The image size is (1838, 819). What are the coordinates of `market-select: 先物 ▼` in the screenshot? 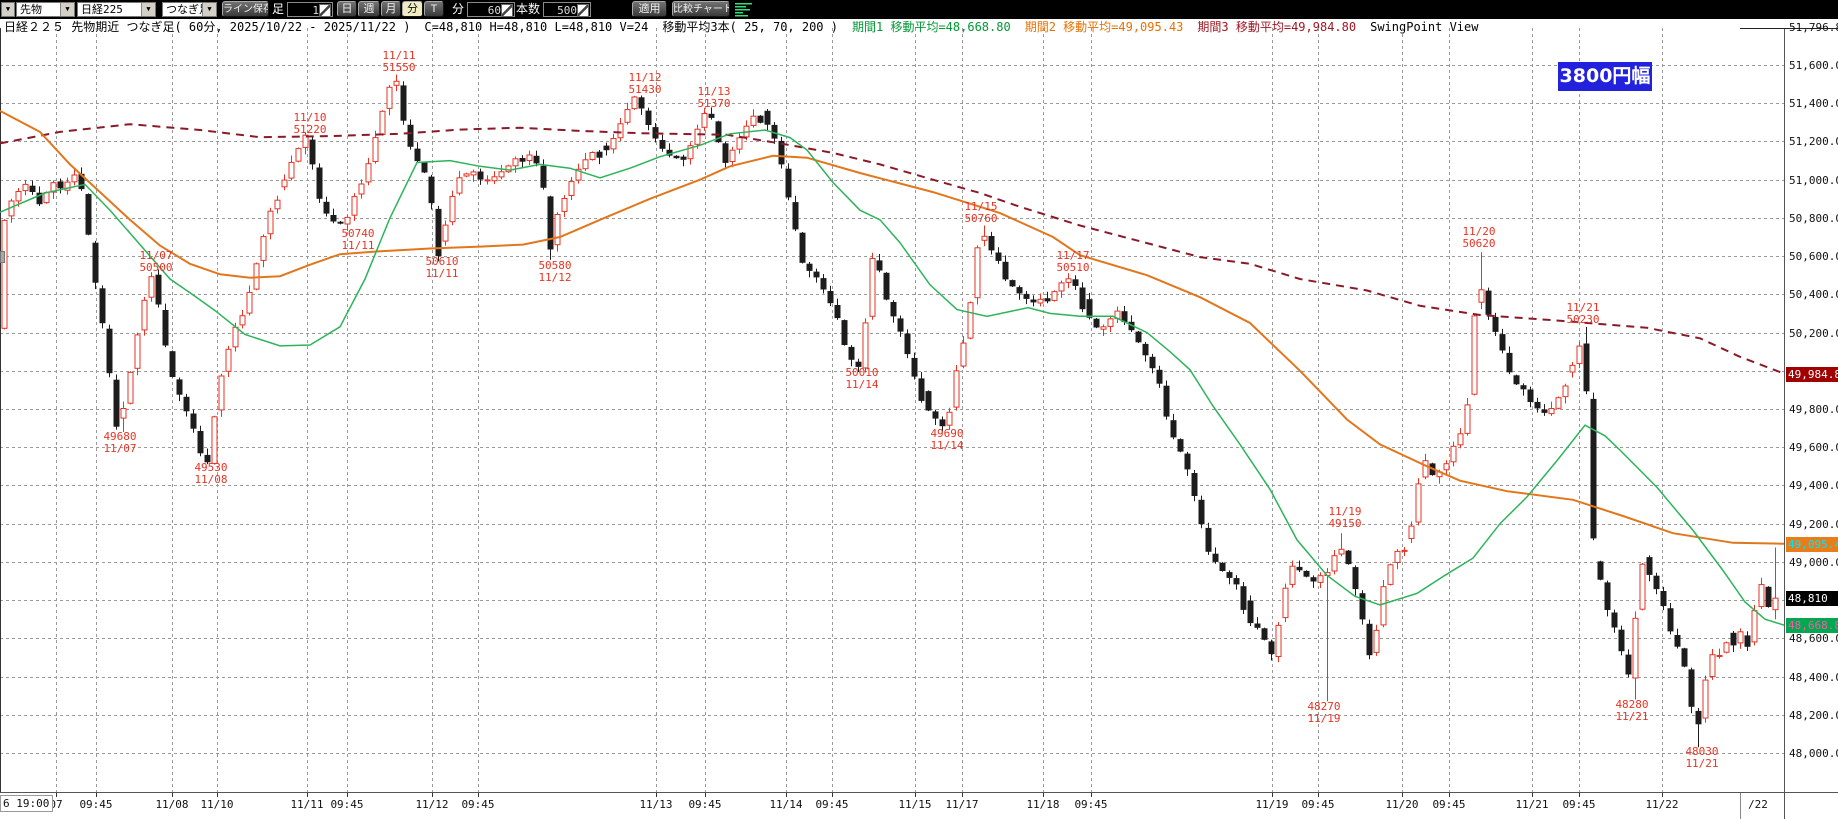 It's located at (45, 9).